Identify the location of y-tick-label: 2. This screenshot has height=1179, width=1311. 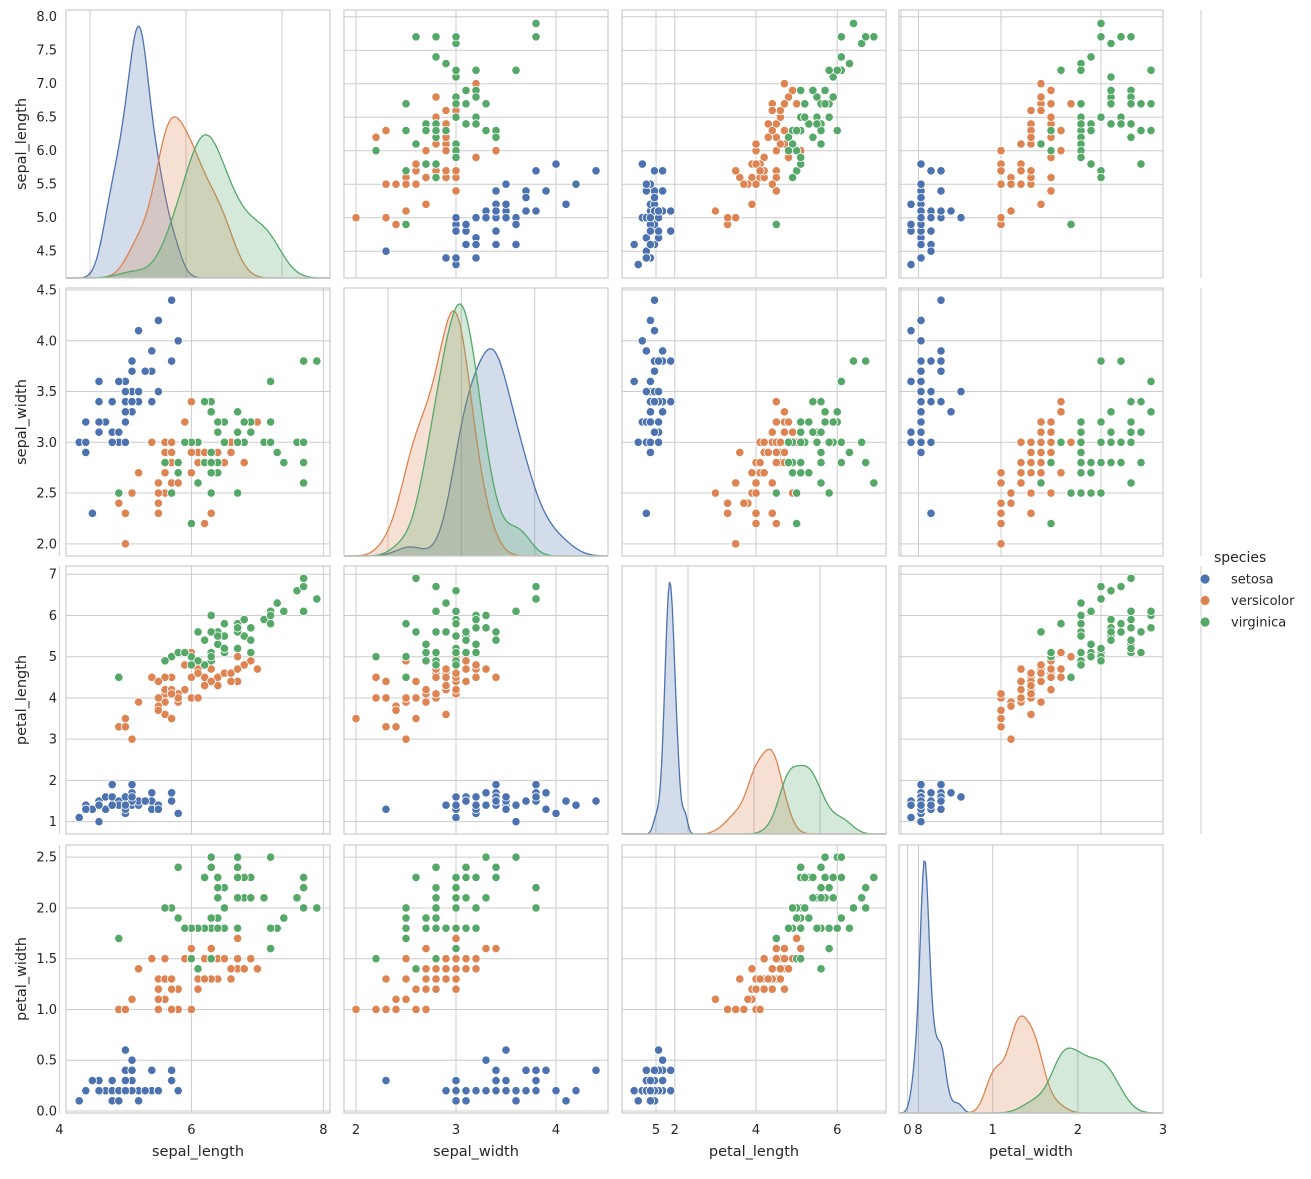
(53, 781).